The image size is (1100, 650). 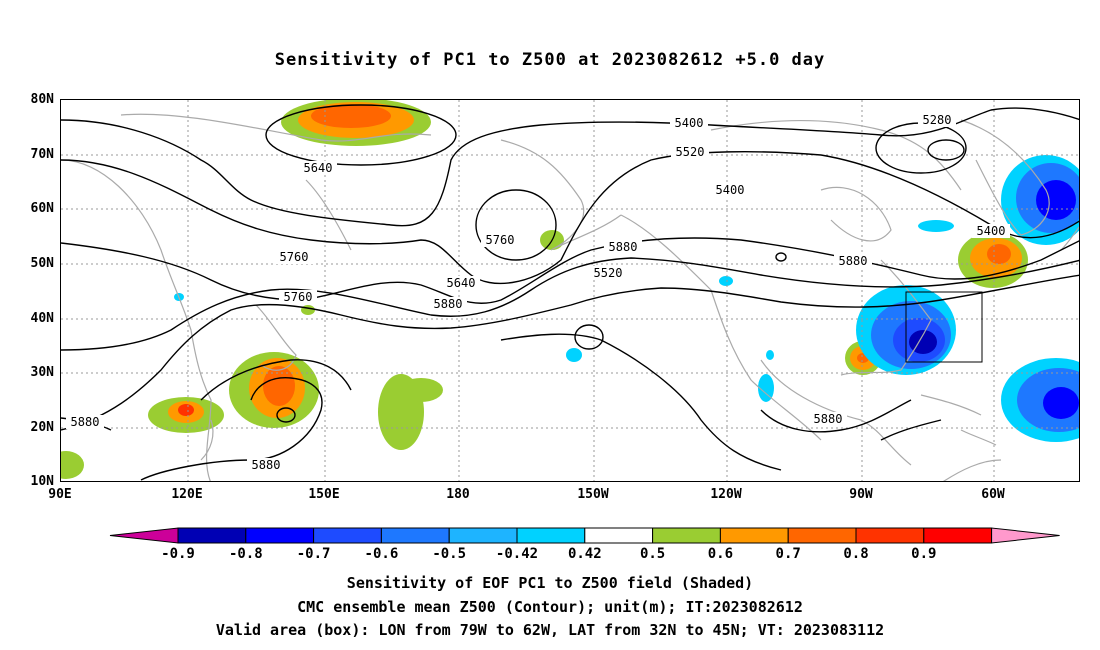 I want to click on lon-label-180: 180, so click(x=458, y=494).